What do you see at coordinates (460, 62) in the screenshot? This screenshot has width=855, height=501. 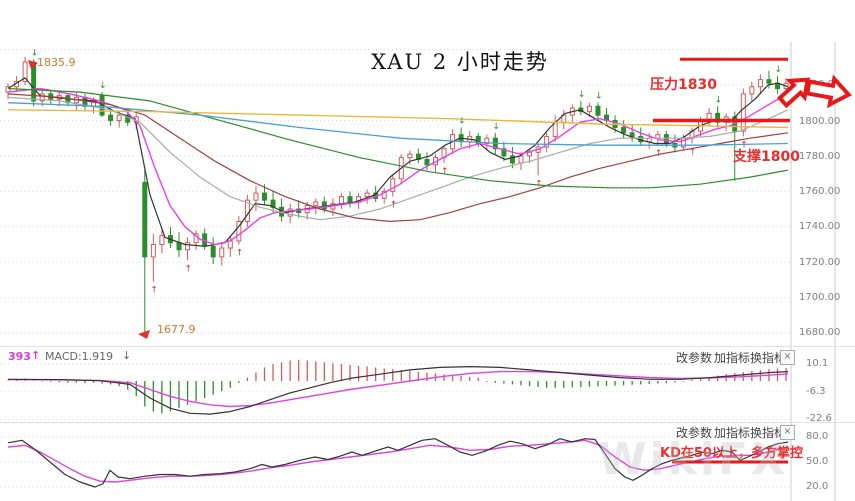 I see `page-title: XAU 2 小时走势` at bounding box center [460, 62].